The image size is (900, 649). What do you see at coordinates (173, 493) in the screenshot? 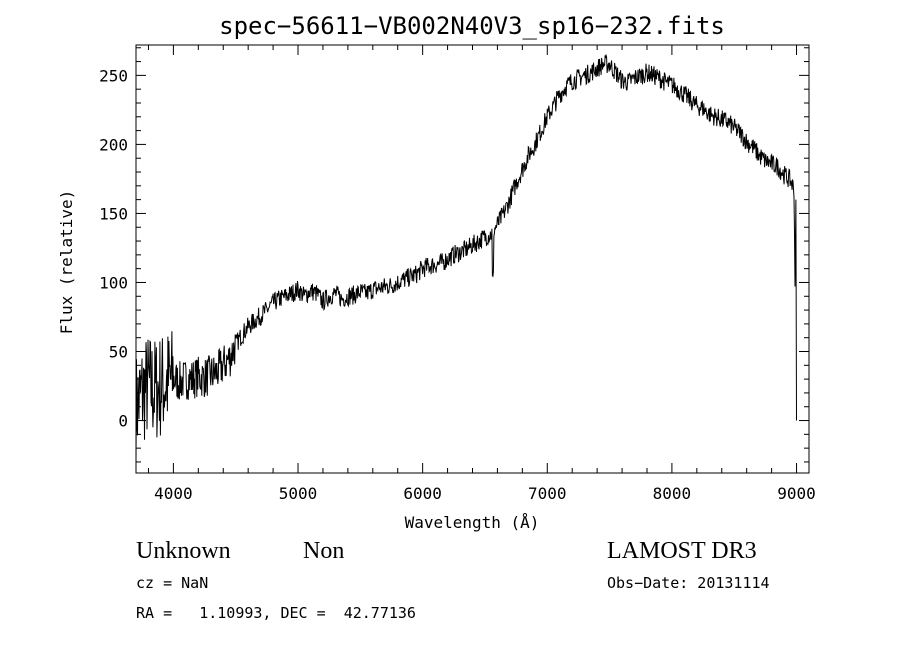
I see `x-tick-label: 4000` at bounding box center [173, 493].